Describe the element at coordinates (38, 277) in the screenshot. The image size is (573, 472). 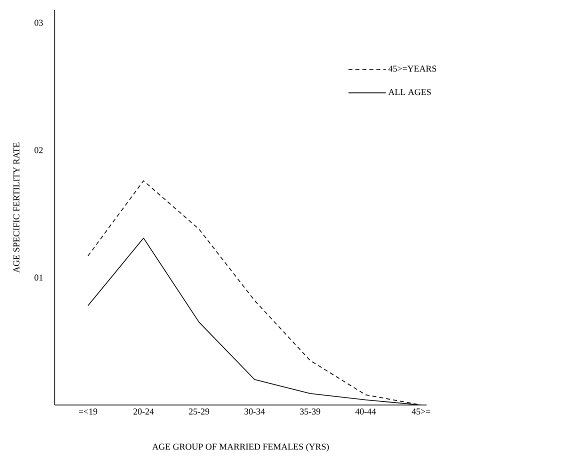
I see `y-tick-label: 01` at that location.